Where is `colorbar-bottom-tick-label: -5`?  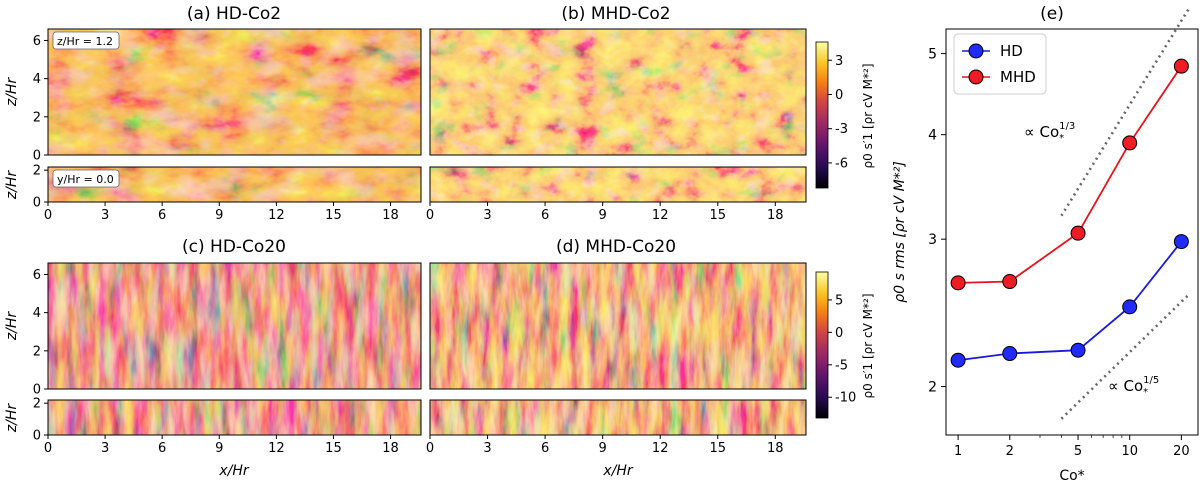
colorbar-bottom-tick-label: -5 is located at coordinates (841, 365).